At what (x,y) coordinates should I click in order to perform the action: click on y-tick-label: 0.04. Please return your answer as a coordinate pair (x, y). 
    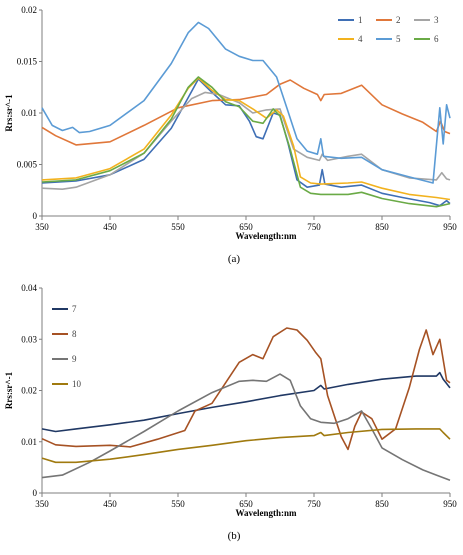
    Looking at the image, I should click on (29, 288).